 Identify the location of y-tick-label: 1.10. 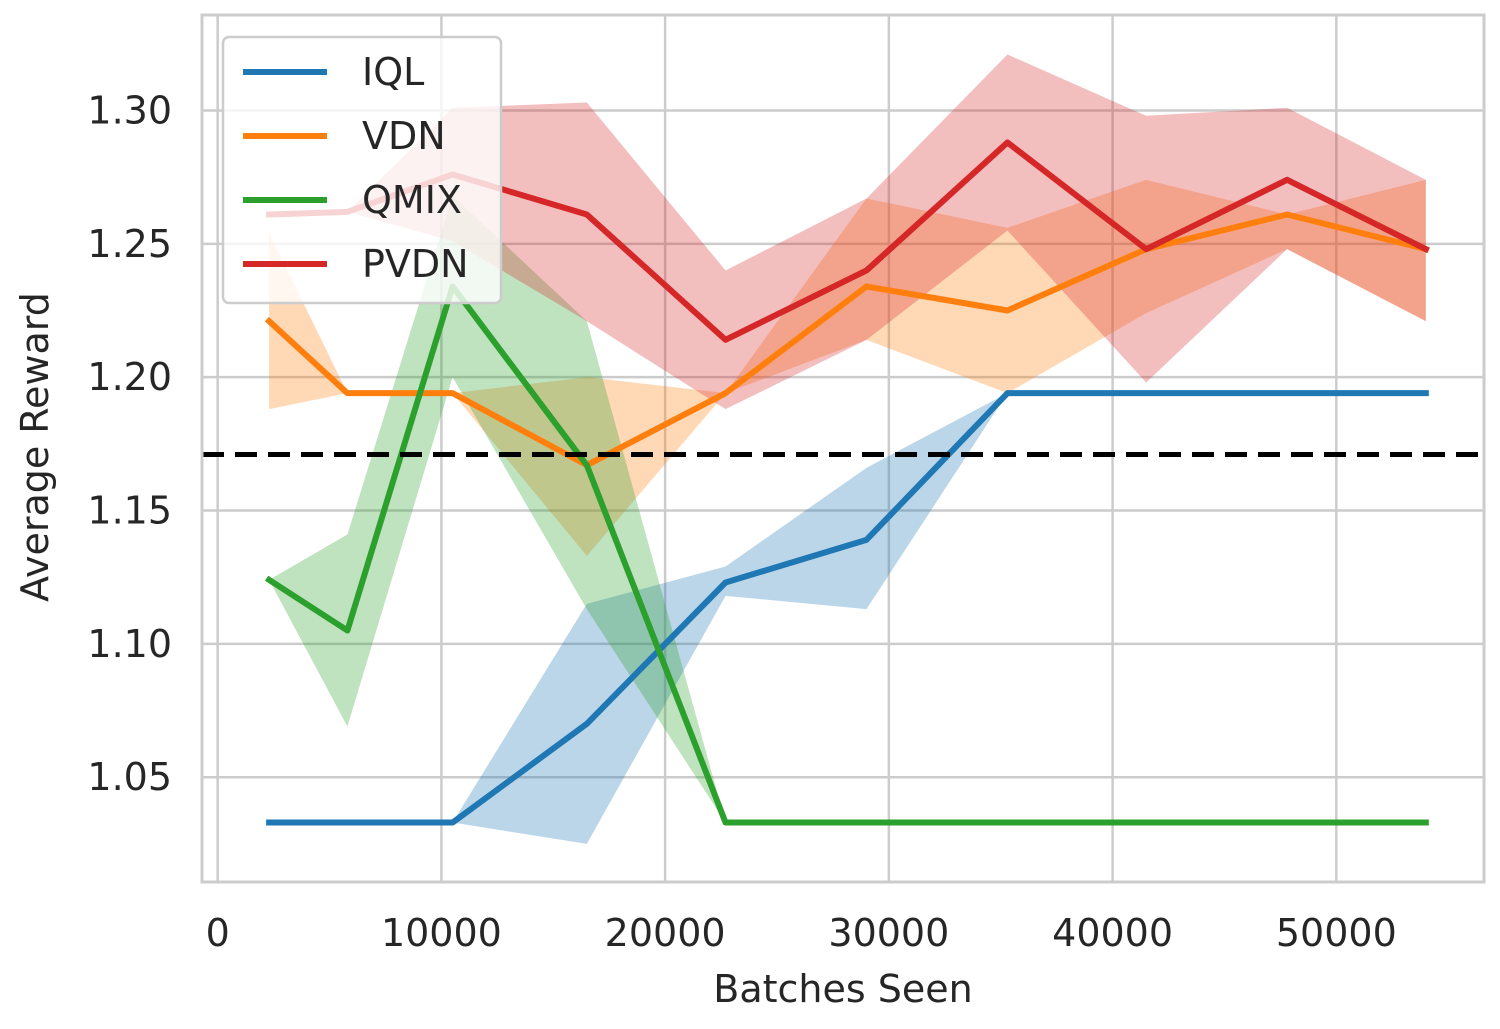
(129, 644).